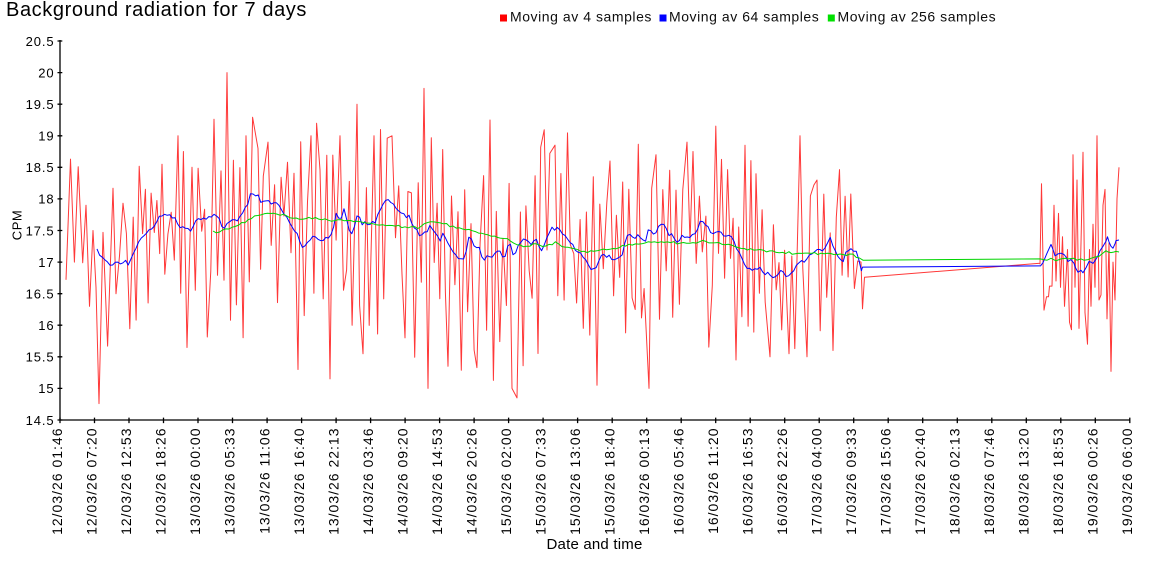 Image resolution: width=1150 pixels, height=565 pixels. I want to click on svg-text: 14/03/26 14:53, so click(437, 481).